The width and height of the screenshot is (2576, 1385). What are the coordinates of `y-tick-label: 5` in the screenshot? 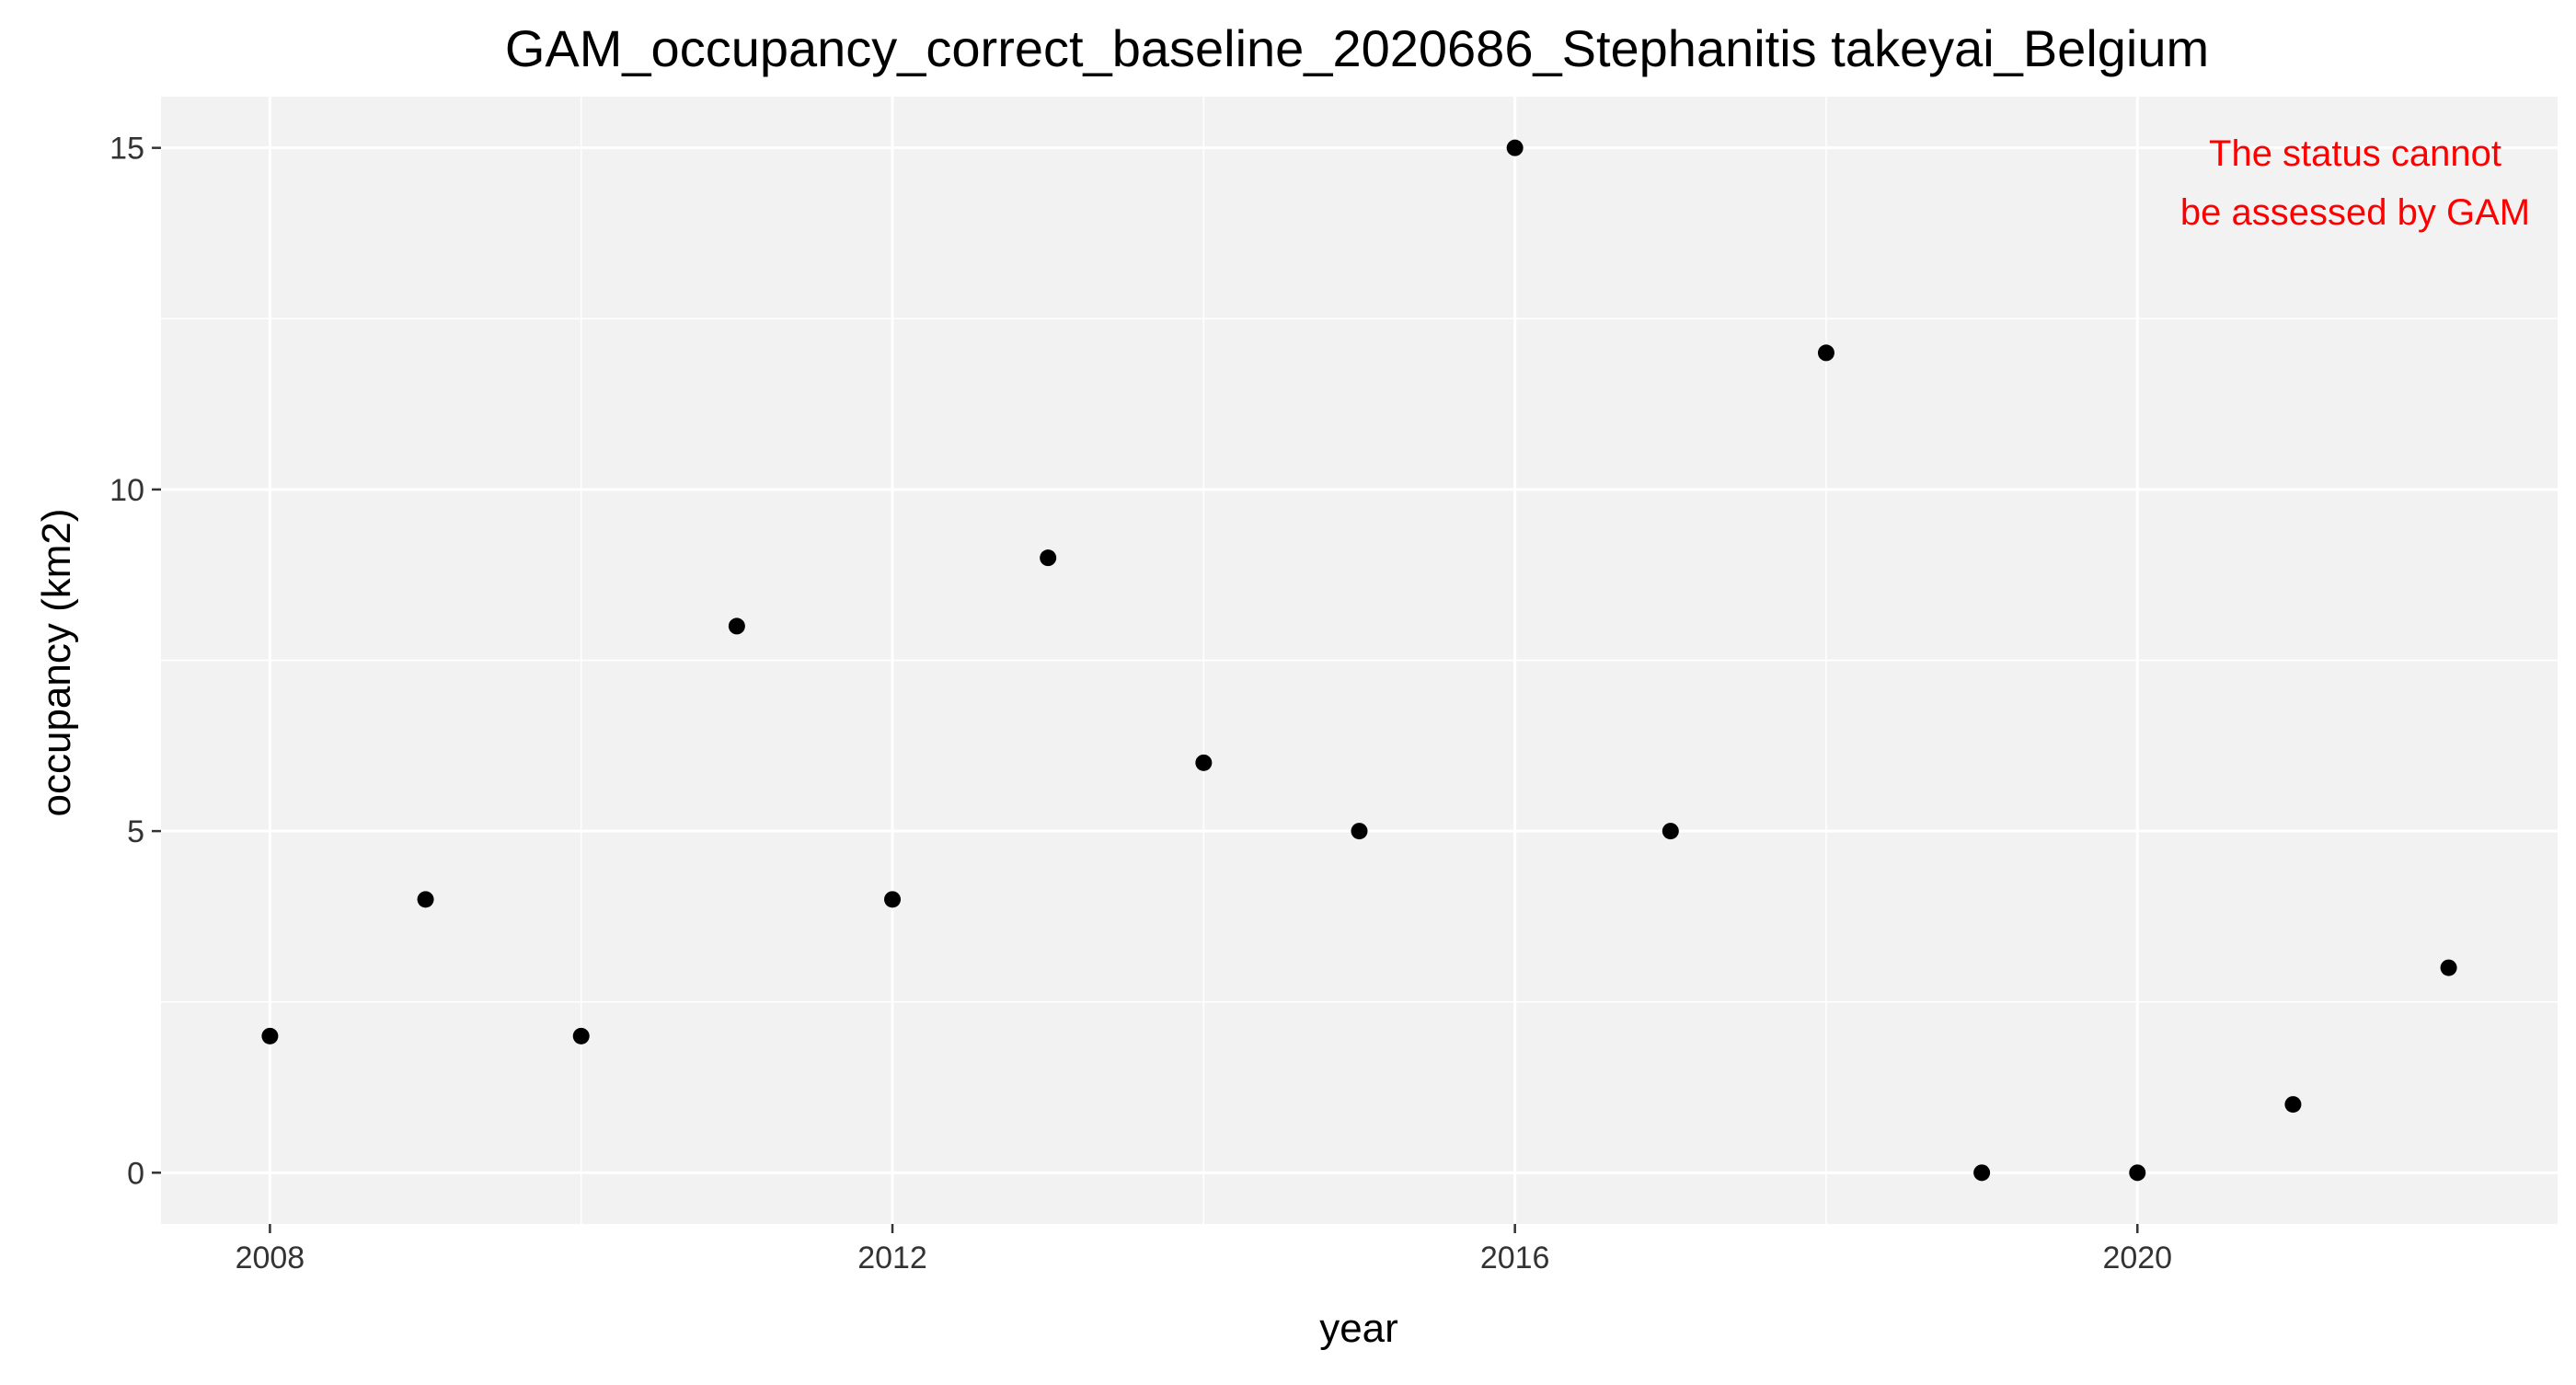 It's located at (135, 831).